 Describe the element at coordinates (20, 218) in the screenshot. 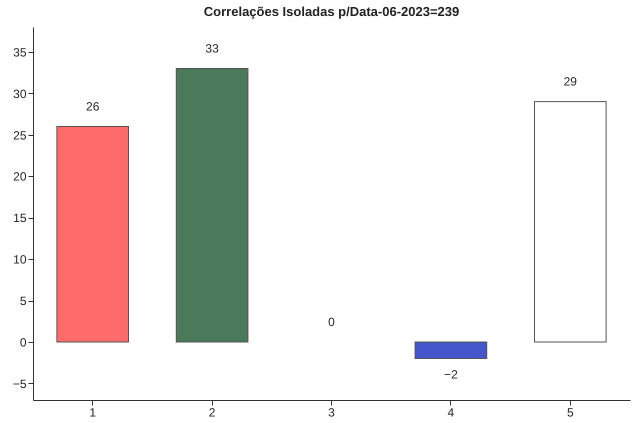

I see `y-tick-label: 15` at that location.